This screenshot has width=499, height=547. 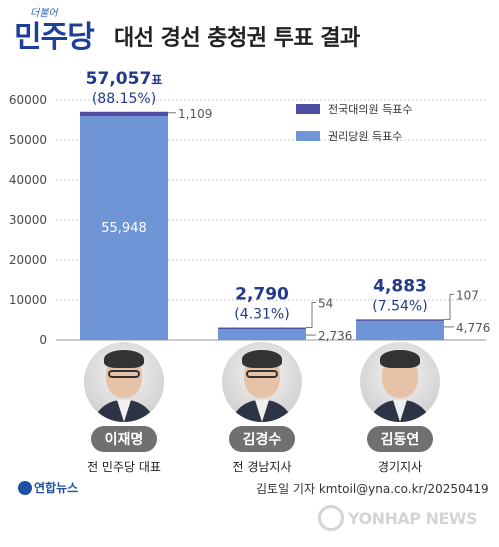 I want to click on candidate-card-kim-gyeongsu: 김경수 전 경남지사, so click(x=262, y=408).